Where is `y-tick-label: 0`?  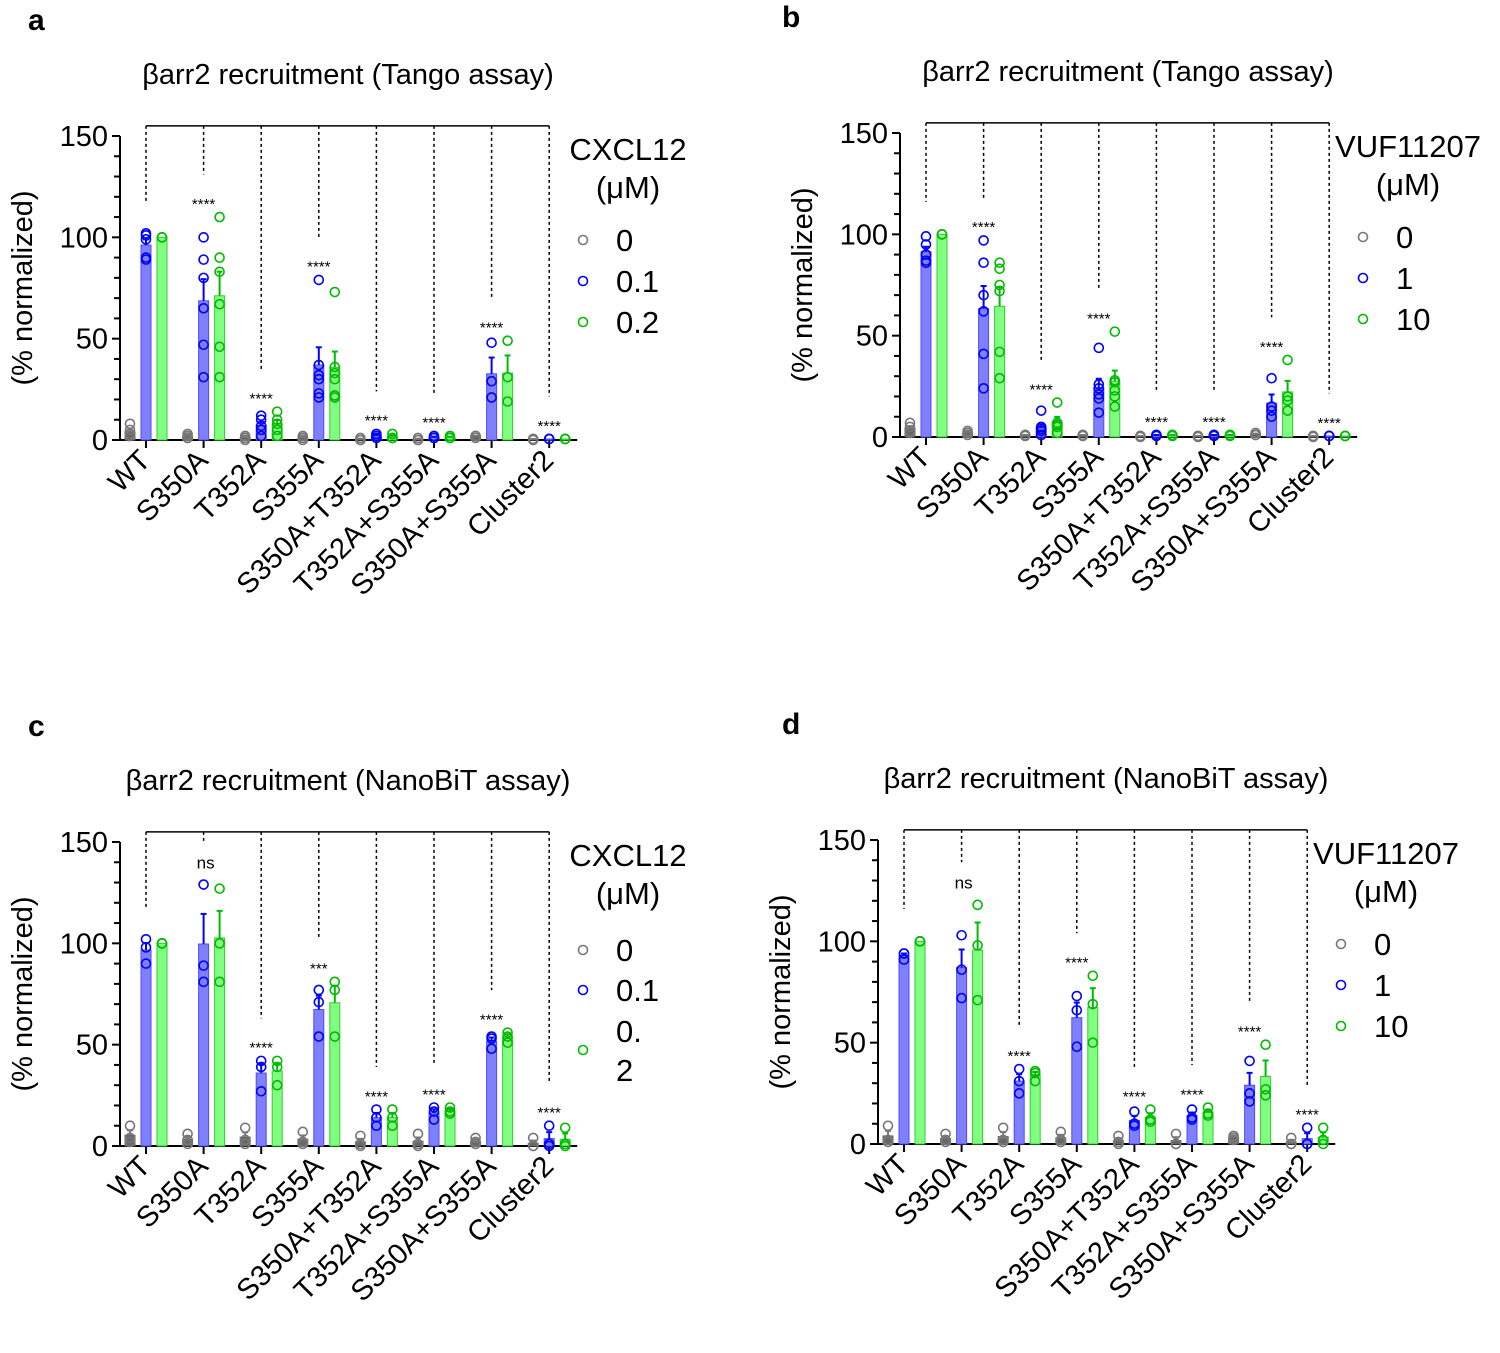 y-tick-label: 0 is located at coordinates (880, 438).